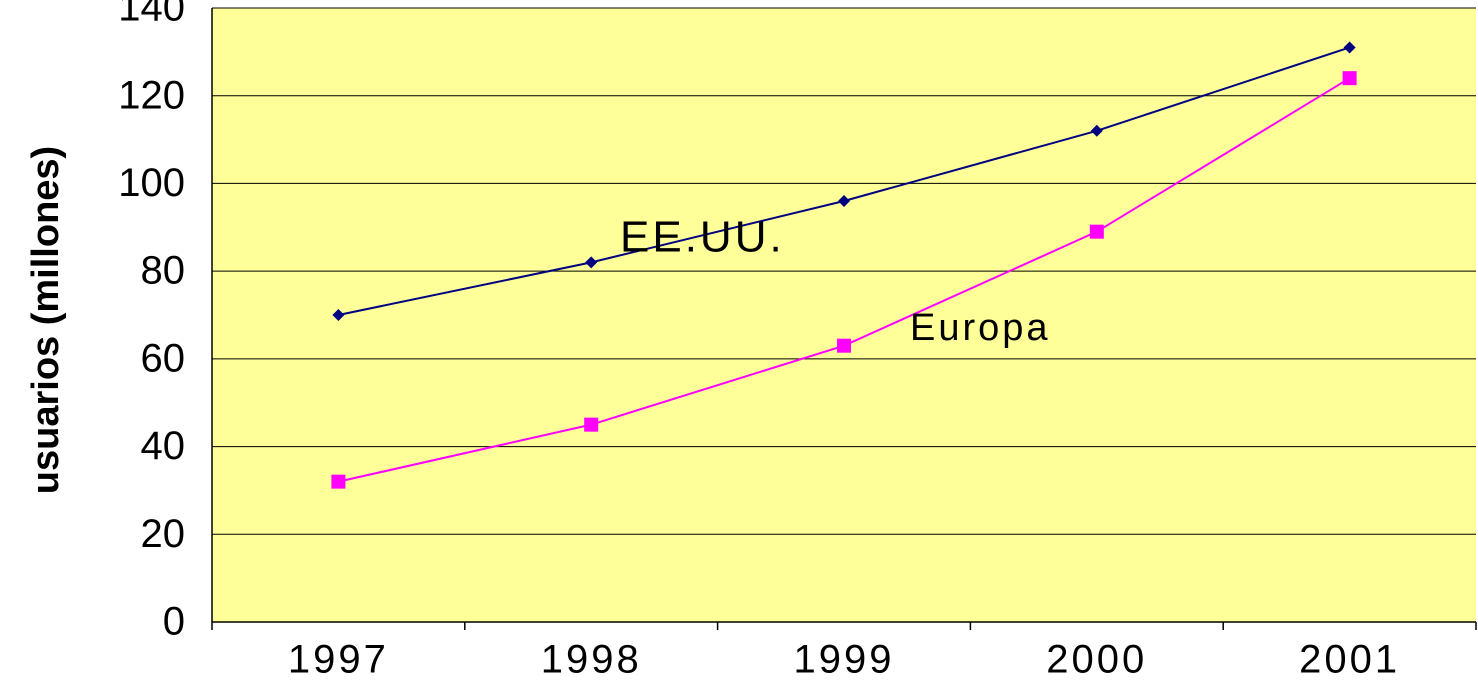 The image size is (1478, 690). What do you see at coordinates (1349, 660) in the screenshot?
I see `x-tick-label: 2001` at bounding box center [1349, 660].